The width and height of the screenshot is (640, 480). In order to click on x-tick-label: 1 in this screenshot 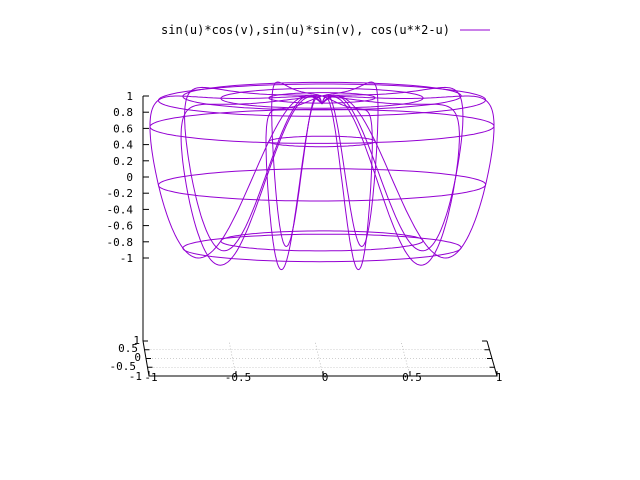, I will do `click(499, 377)`.